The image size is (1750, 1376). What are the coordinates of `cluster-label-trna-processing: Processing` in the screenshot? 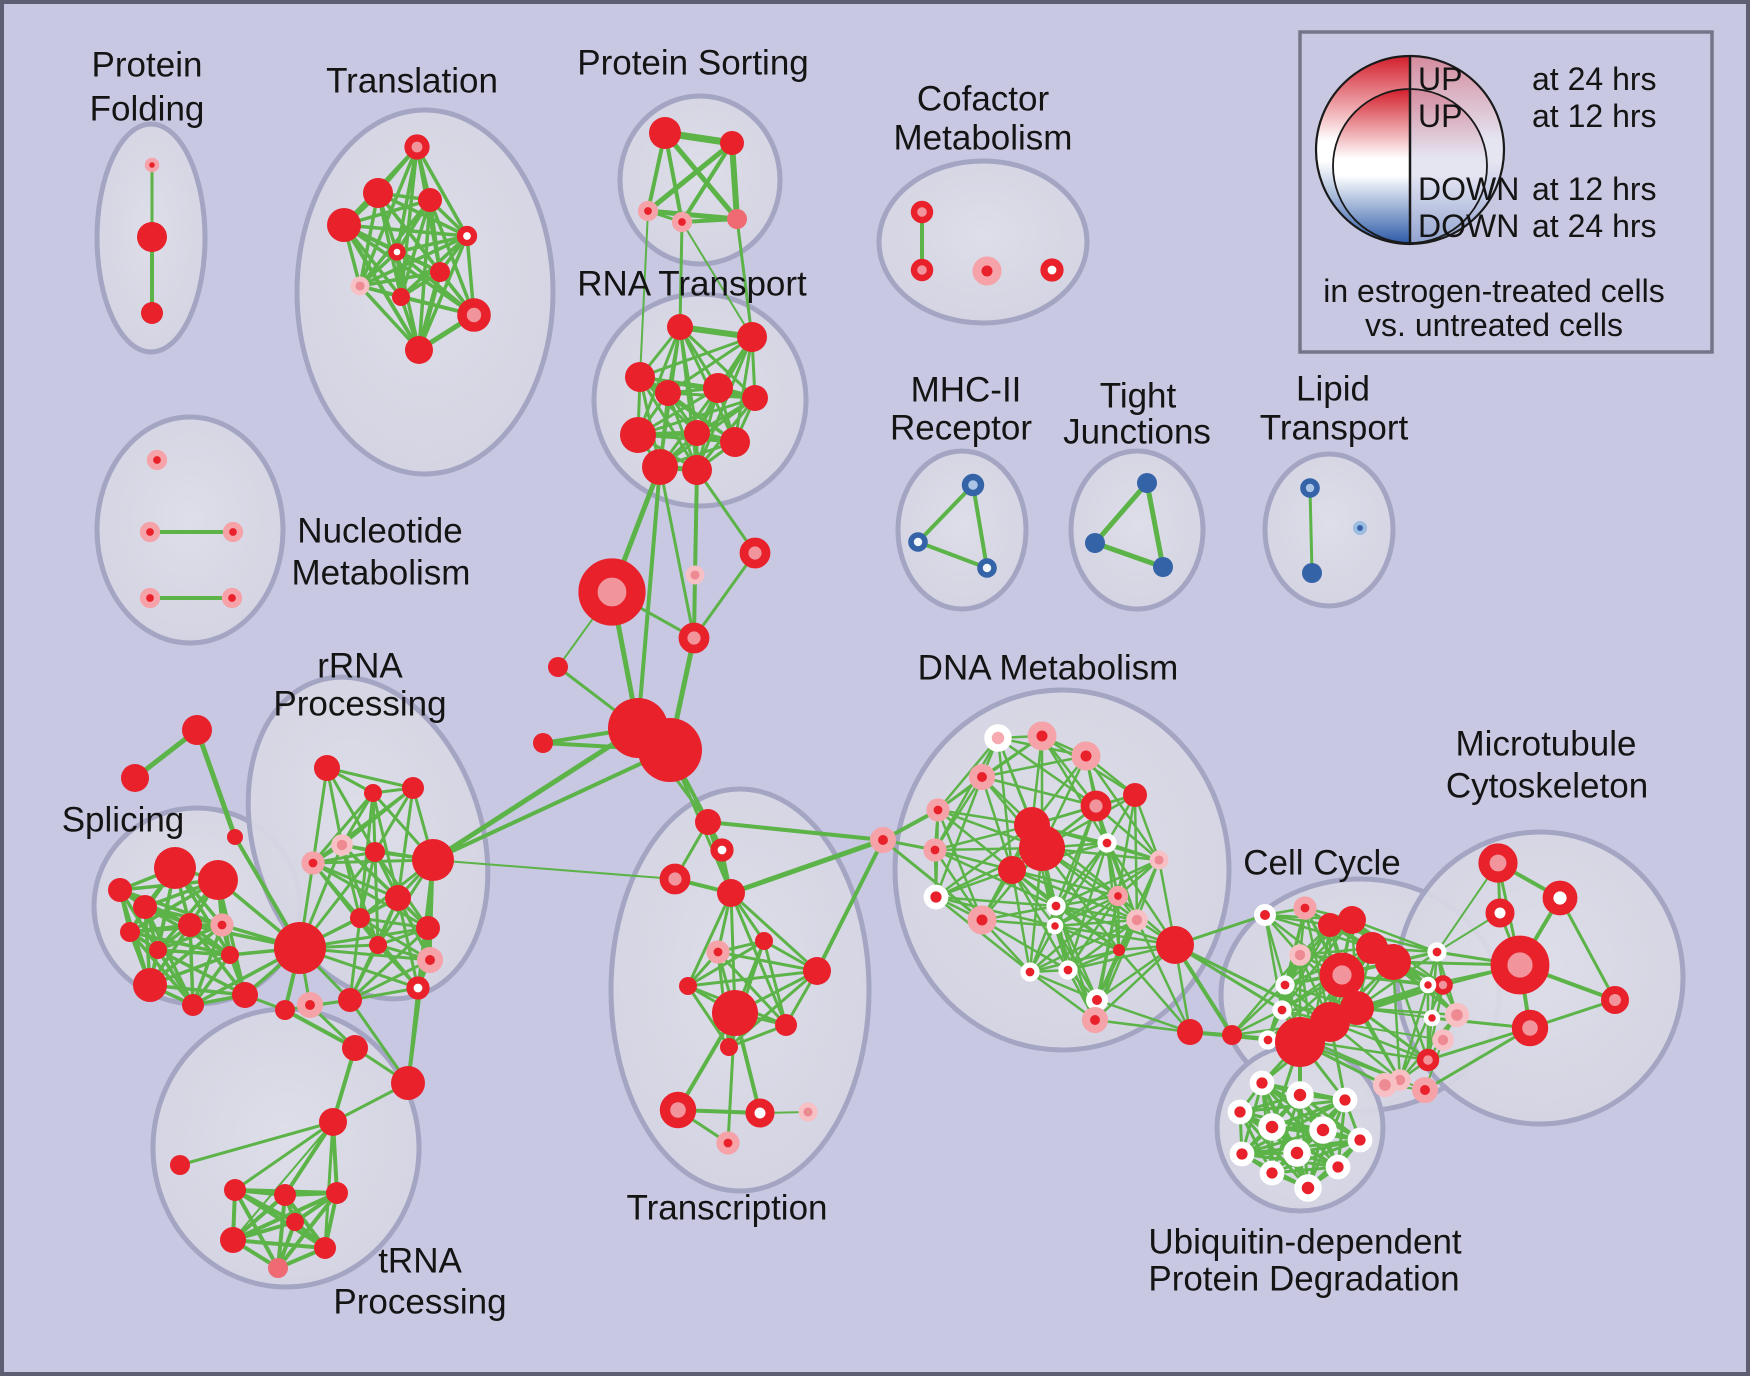 It's located at (419, 1301).